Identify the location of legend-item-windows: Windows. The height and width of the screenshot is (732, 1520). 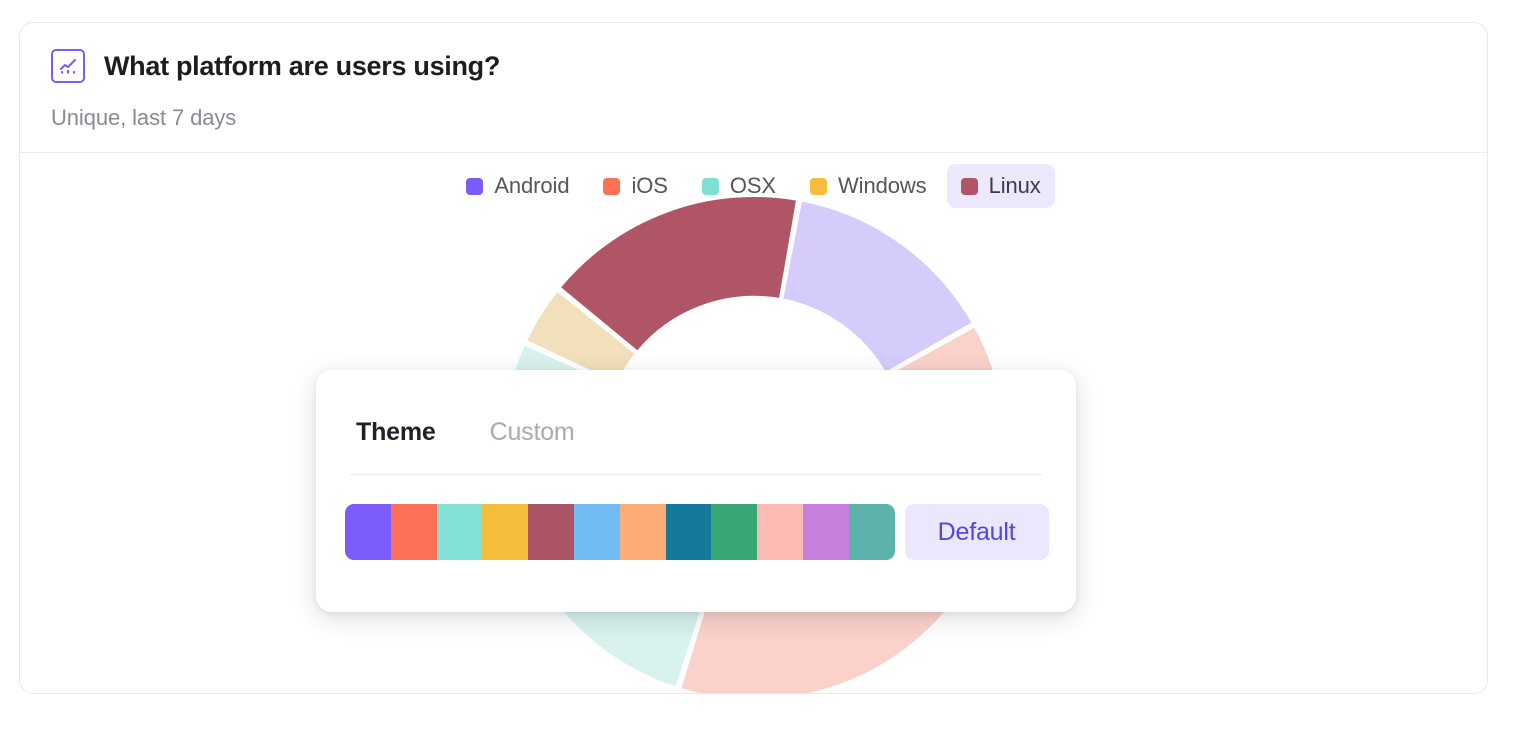
(868, 186).